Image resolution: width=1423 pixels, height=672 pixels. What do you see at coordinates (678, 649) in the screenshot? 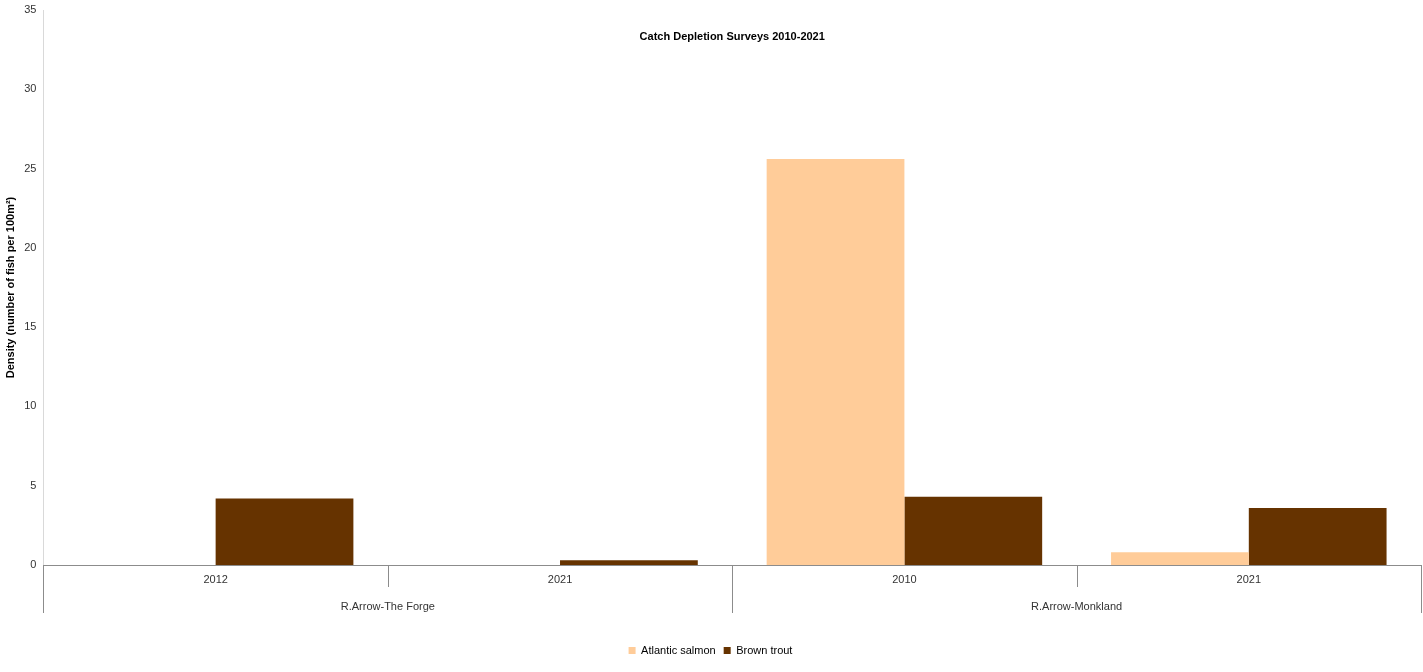
I see `legend-label: Atlantic salmon` at bounding box center [678, 649].